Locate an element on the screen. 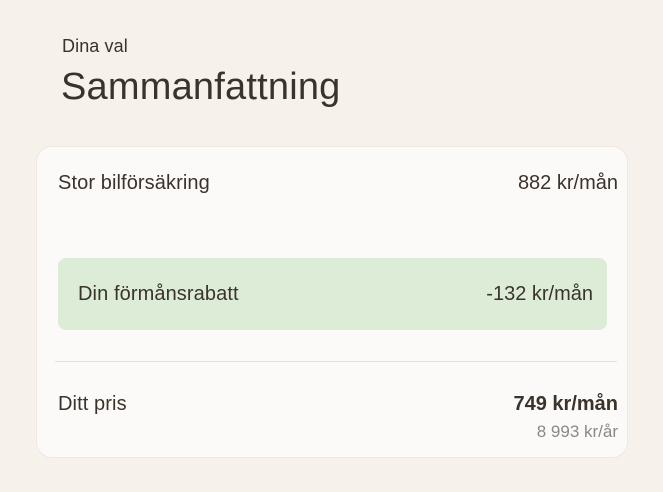 Image resolution: width=663 pixels, height=492 pixels. page-title: Sammanfattning is located at coordinates (201, 87).